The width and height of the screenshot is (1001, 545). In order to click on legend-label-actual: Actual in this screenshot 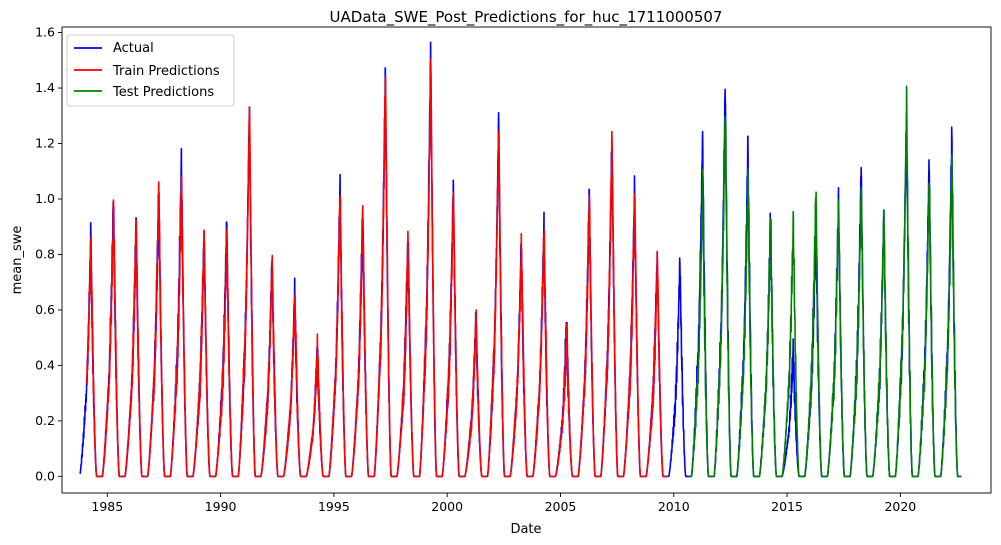, I will do `click(133, 48)`.